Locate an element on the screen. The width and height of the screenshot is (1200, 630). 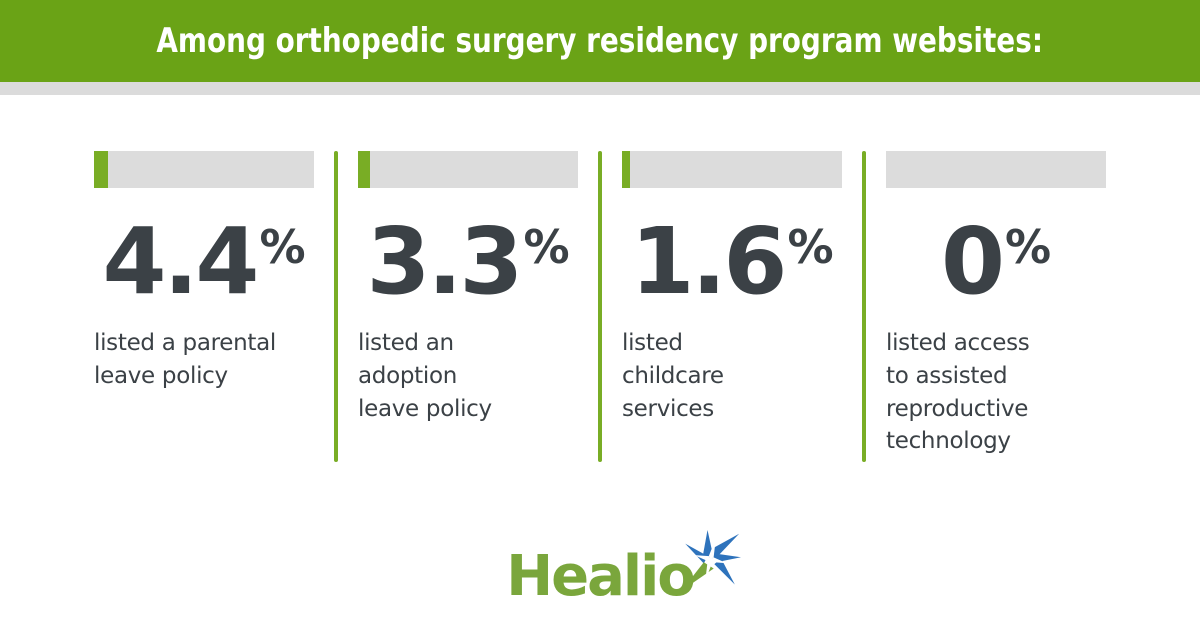
stat-column-childcare: 1.6 % listed childcare services is located at coordinates (732, 288).